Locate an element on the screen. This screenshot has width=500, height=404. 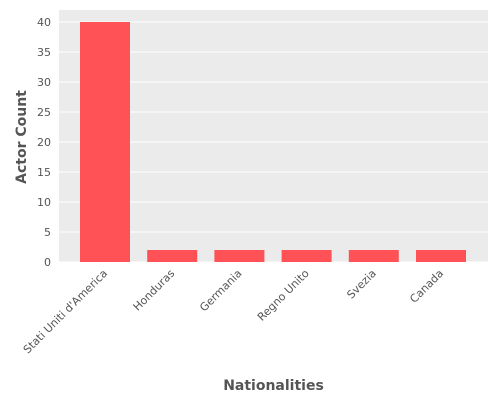
x-tick-label: Svezia is located at coordinates (361, 284).